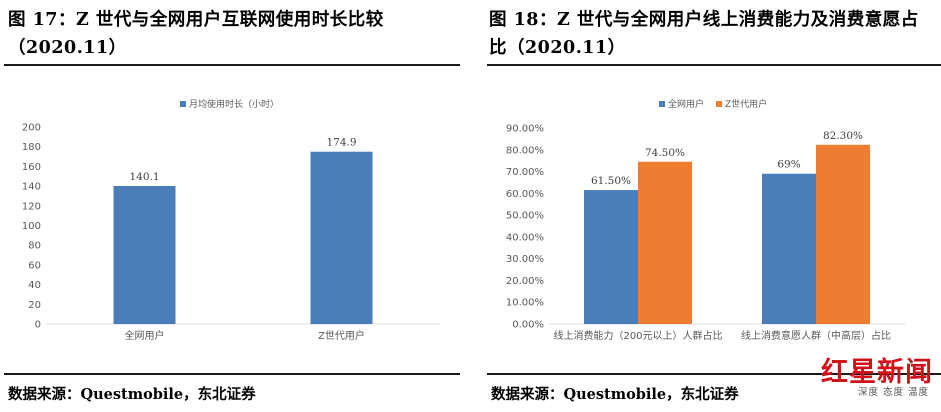  What do you see at coordinates (144, 177) in the screenshot?
I see `left-chart-data-label: 140.1` at bounding box center [144, 177].